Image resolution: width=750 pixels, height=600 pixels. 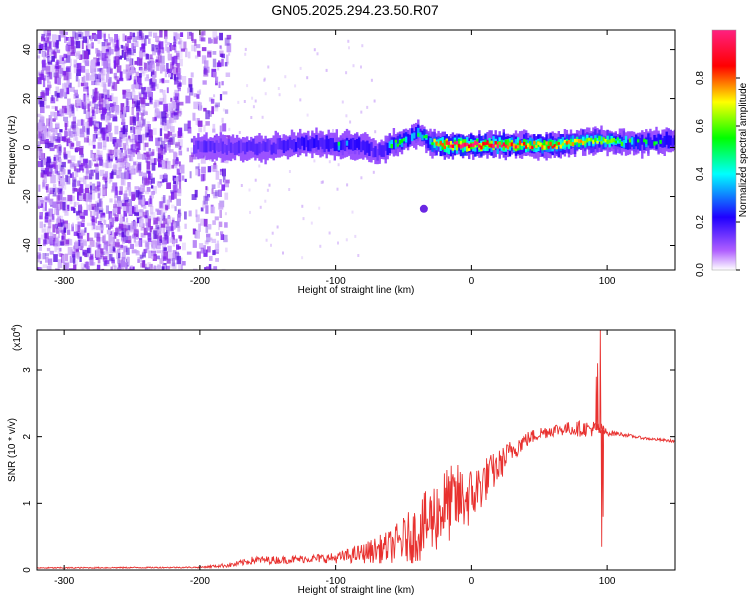 I want to click on figure-title: GN05.2025.294.23.50.R07, so click(x=355, y=10).